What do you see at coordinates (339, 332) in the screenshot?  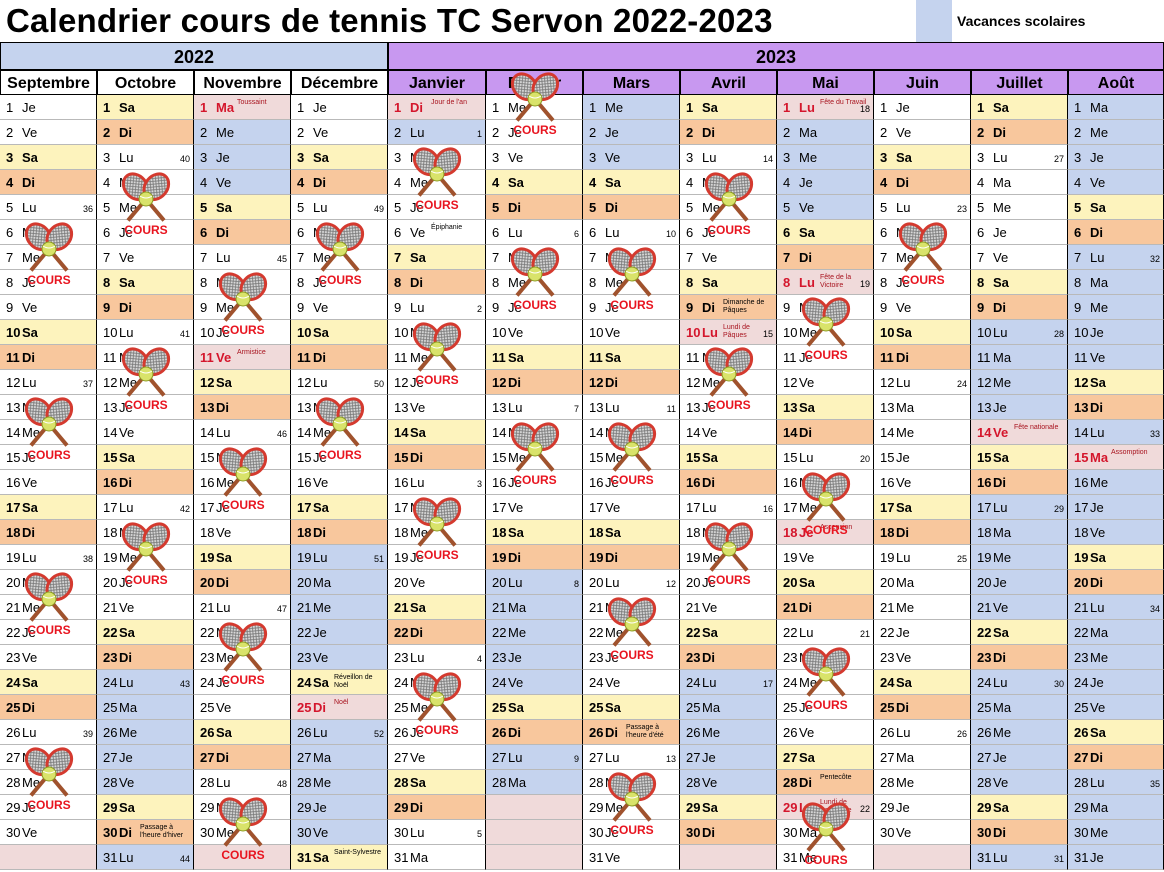 I see `day-cell: 10 Sa` at bounding box center [339, 332].